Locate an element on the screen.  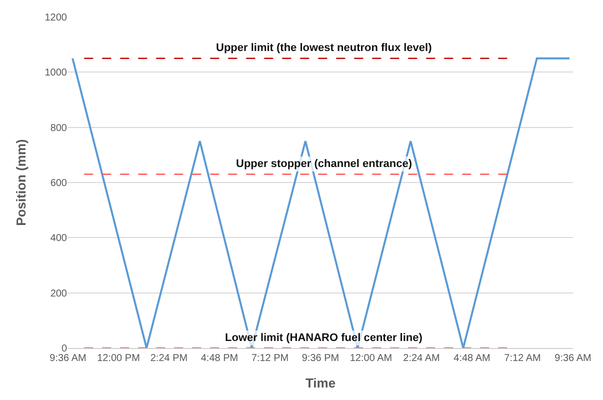
x-tick-label: 12:00 PM is located at coordinates (118, 358).